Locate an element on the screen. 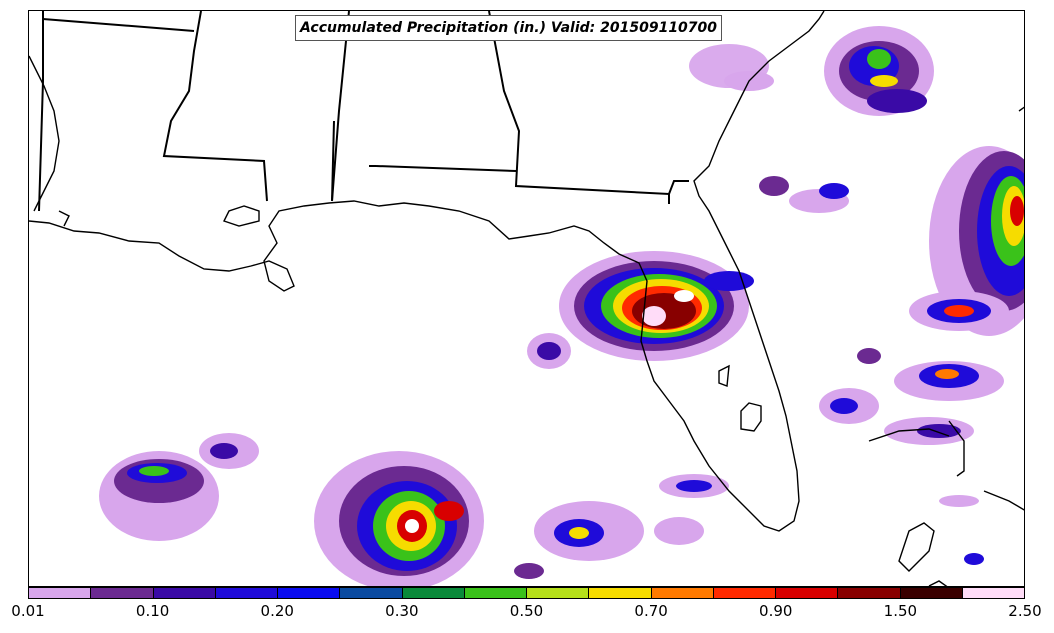 The height and width of the screenshot is (633, 1054). colorbar-tick-label: 0.50 is located at coordinates (526, 611).